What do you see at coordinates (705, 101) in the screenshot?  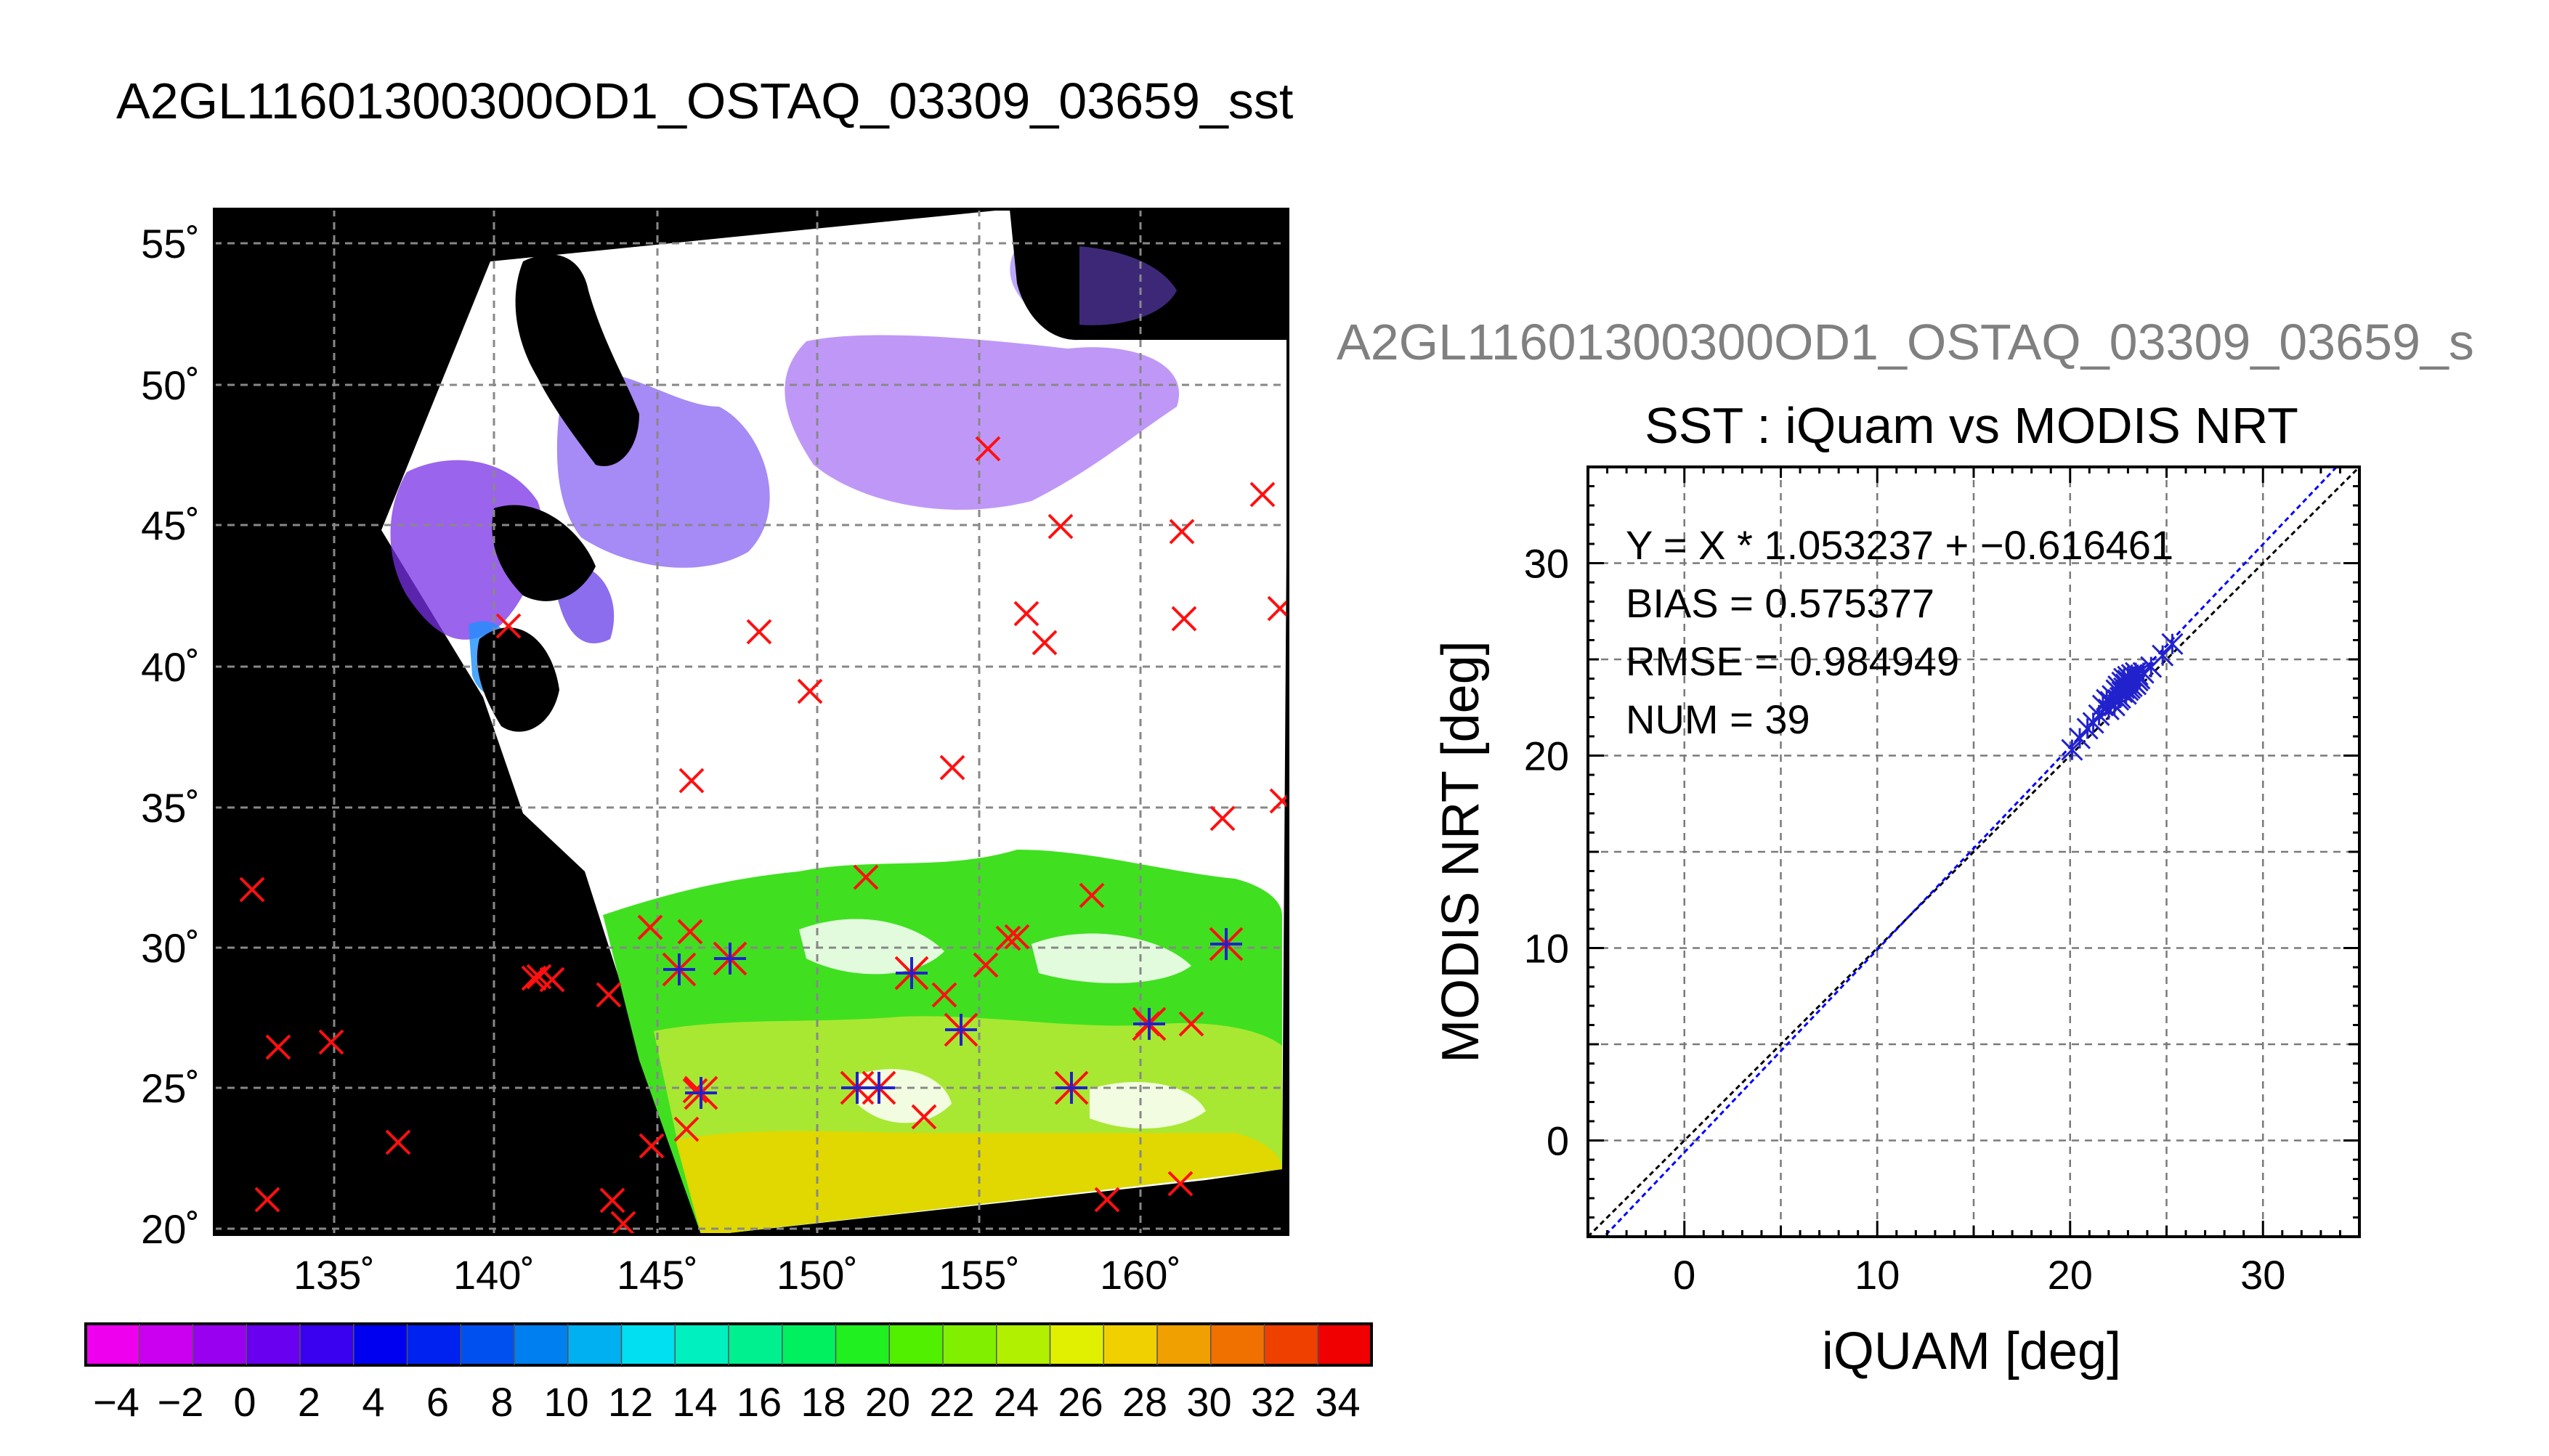 I see `map-title: A2GL11601300300OD1_OSTAQ_03309_03659_sst` at bounding box center [705, 101].